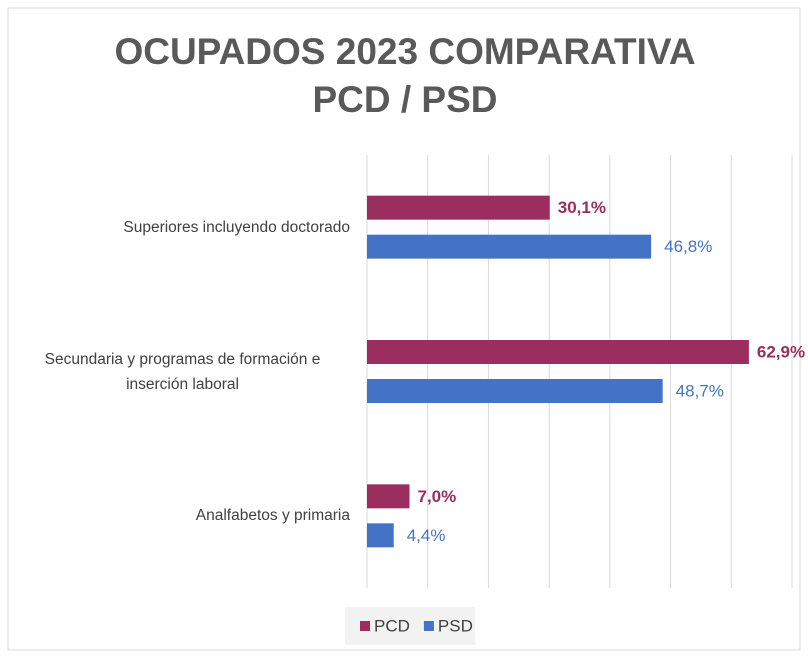 Image resolution: width=808 pixels, height=657 pixels. What do you see at coordinates (700, 390) in the screenshot?
I see `data-label: 48,7%` at bounding box center [700, 390].